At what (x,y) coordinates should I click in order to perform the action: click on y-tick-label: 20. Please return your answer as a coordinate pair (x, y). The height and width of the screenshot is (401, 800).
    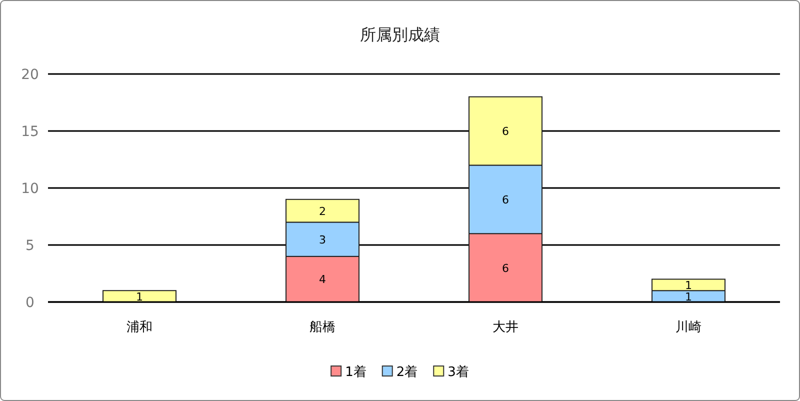
    Looking at the image, I should click on (30, 75).